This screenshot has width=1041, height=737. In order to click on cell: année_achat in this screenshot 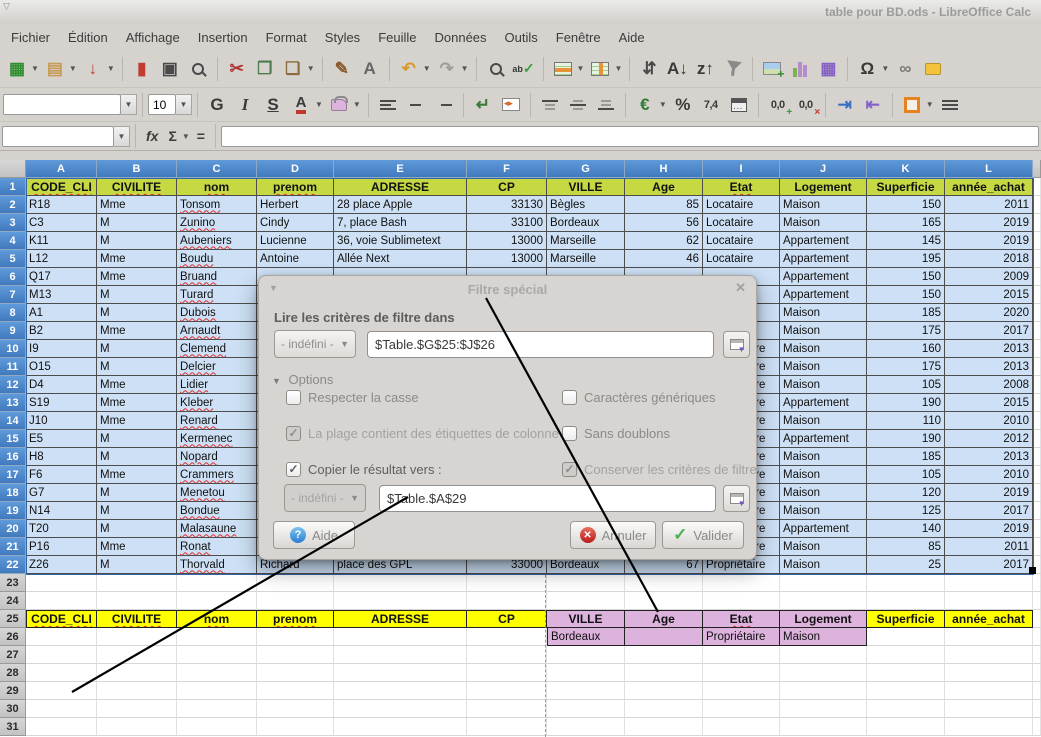, I will do `click(989, 619)`.